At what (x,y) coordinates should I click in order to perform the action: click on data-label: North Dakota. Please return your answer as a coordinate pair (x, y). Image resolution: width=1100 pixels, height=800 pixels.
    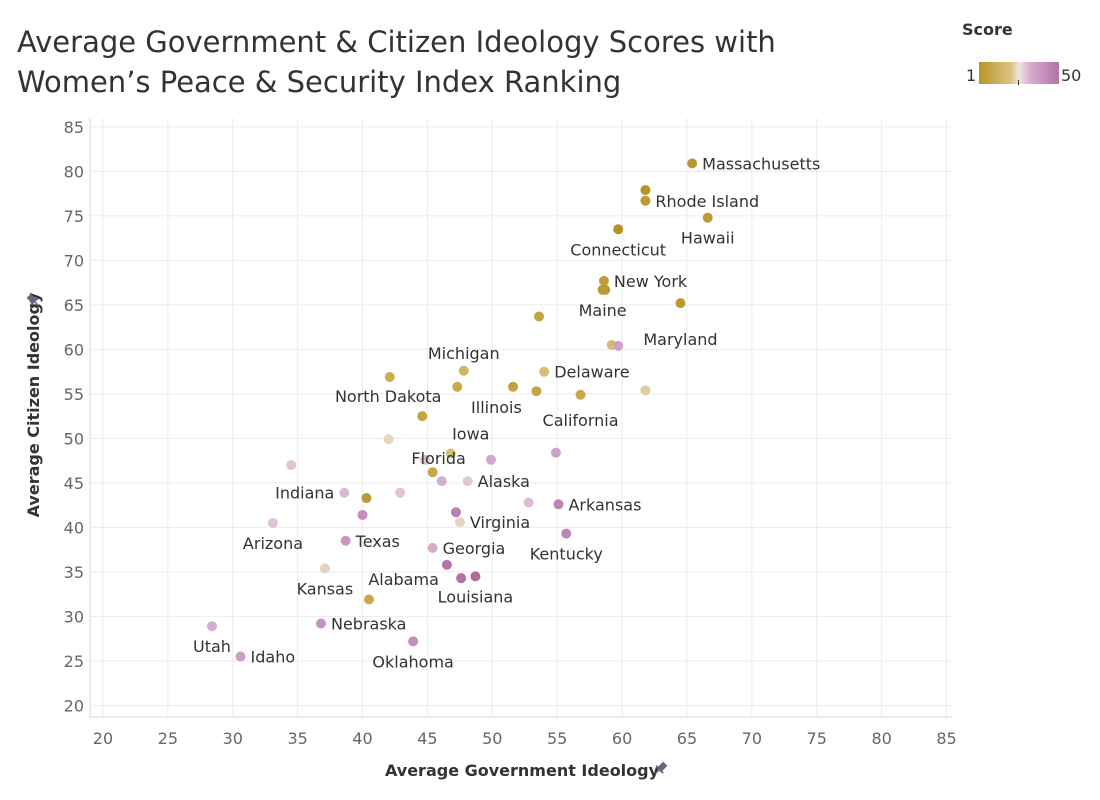
    Looking at the image, I should click on (388, 396).